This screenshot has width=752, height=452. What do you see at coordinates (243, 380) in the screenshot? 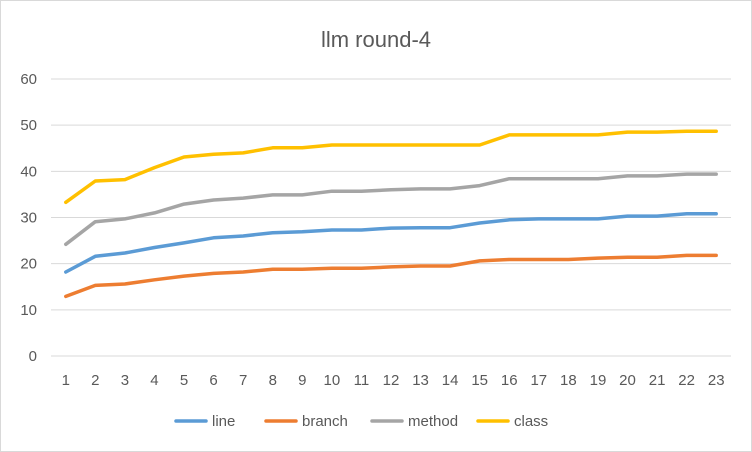
I see `x-tick-label: 7` at bounding box center [243, 380].